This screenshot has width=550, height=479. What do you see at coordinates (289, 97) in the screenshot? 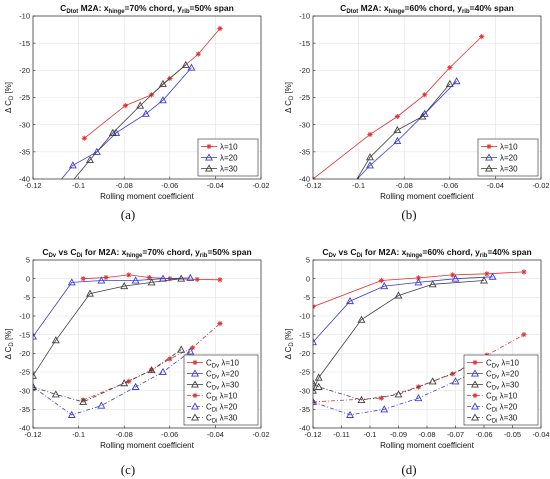
I see `y-axis-label: Δ CD [%]` at bounding box center [289, 97].